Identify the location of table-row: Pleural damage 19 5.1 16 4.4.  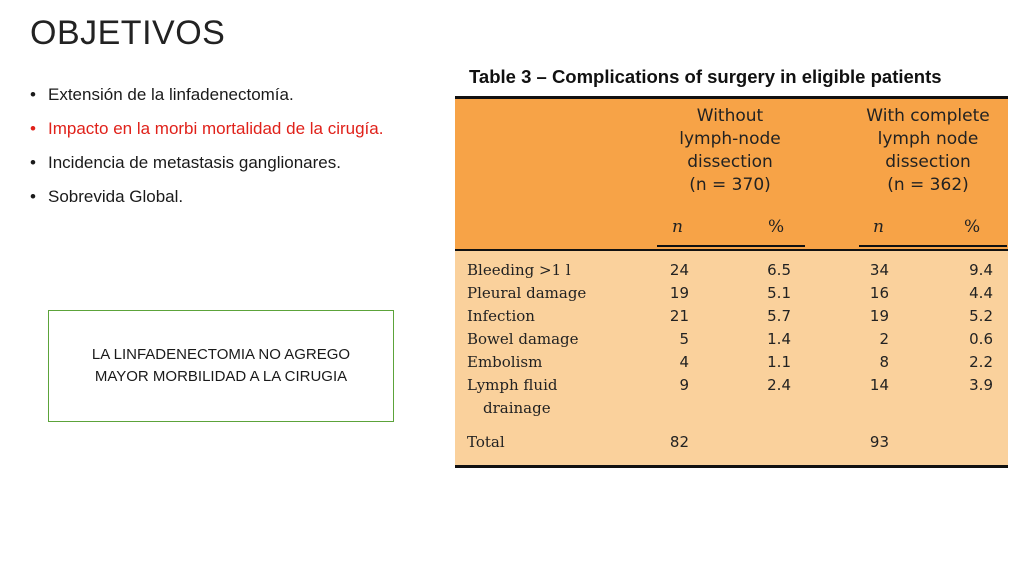
(731, 295).